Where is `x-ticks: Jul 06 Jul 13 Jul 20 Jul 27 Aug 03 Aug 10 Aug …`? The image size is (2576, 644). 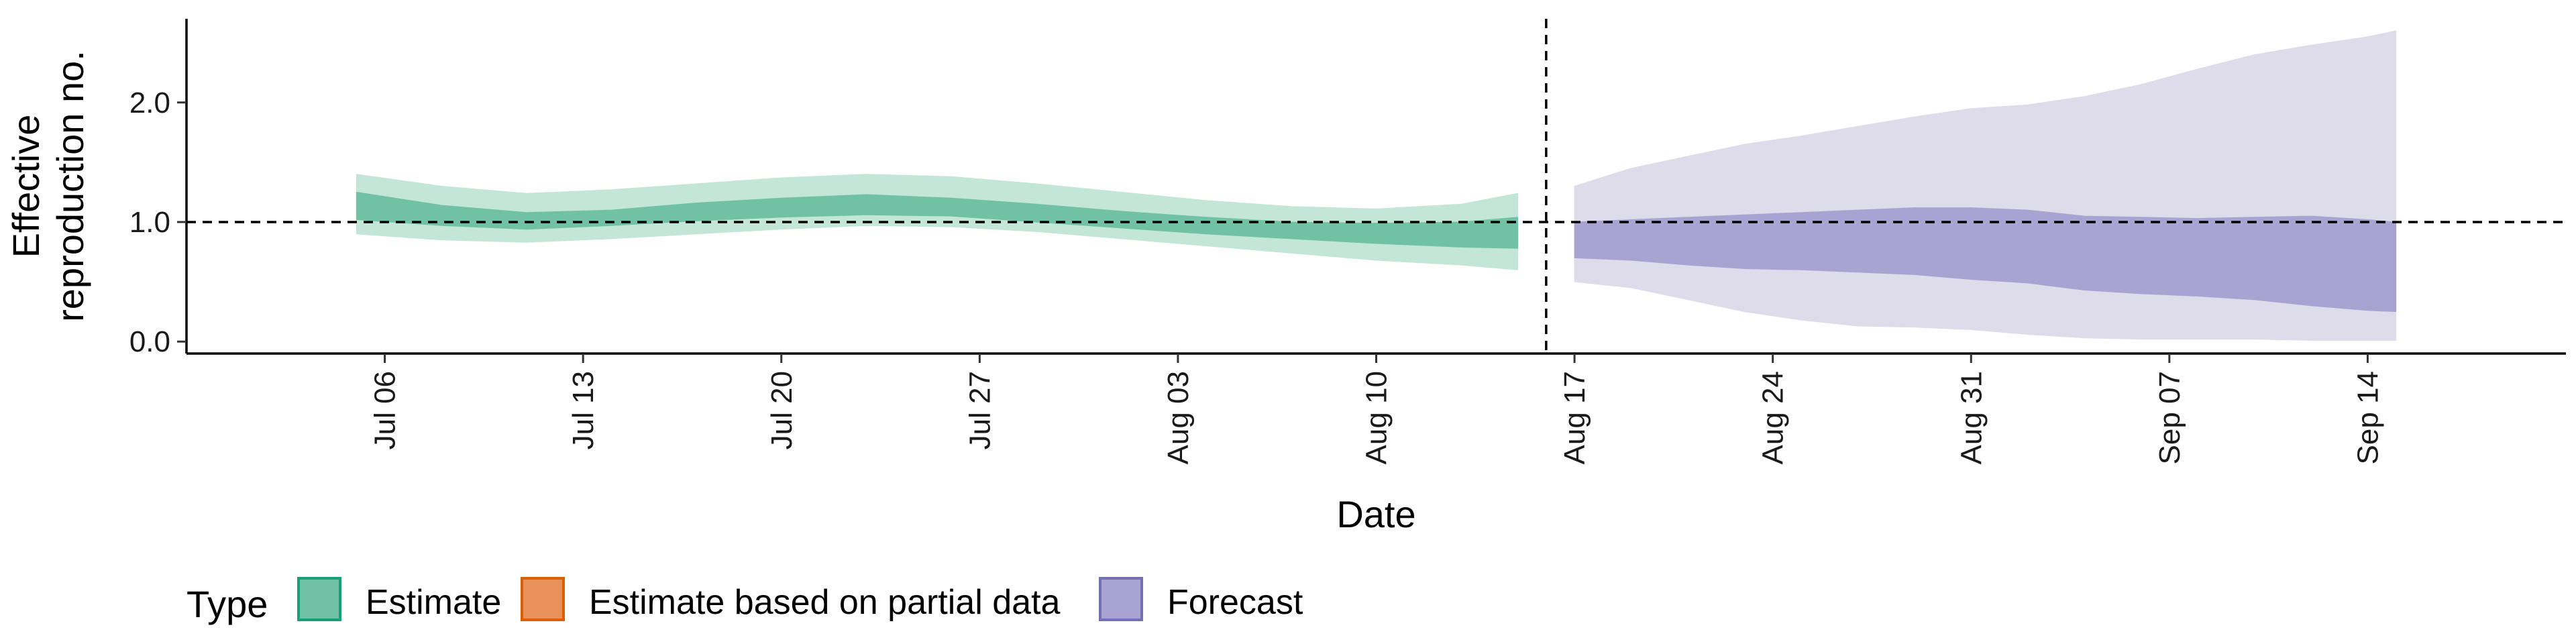 x-ticks: Jul 06 Jul 13 Jul 20 Jul 27 Aug 03 Aug 10 Aug … is located at coordinates (1376, 409).